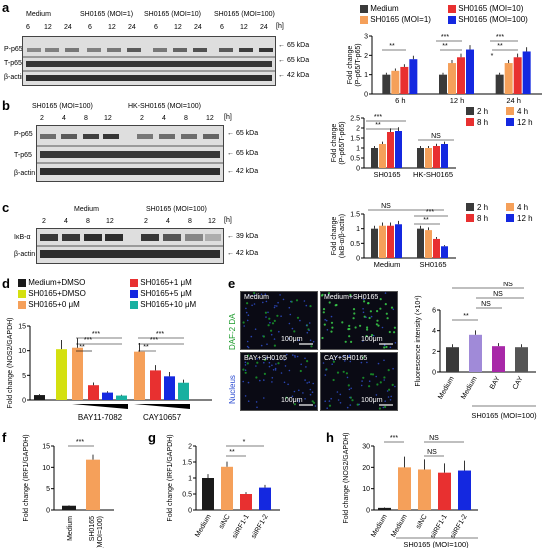  Describe the element at coordinates (354, 64) in the screenshot. I see `y-axis-label: Fold change(P-p65/T-p65)` at that location.